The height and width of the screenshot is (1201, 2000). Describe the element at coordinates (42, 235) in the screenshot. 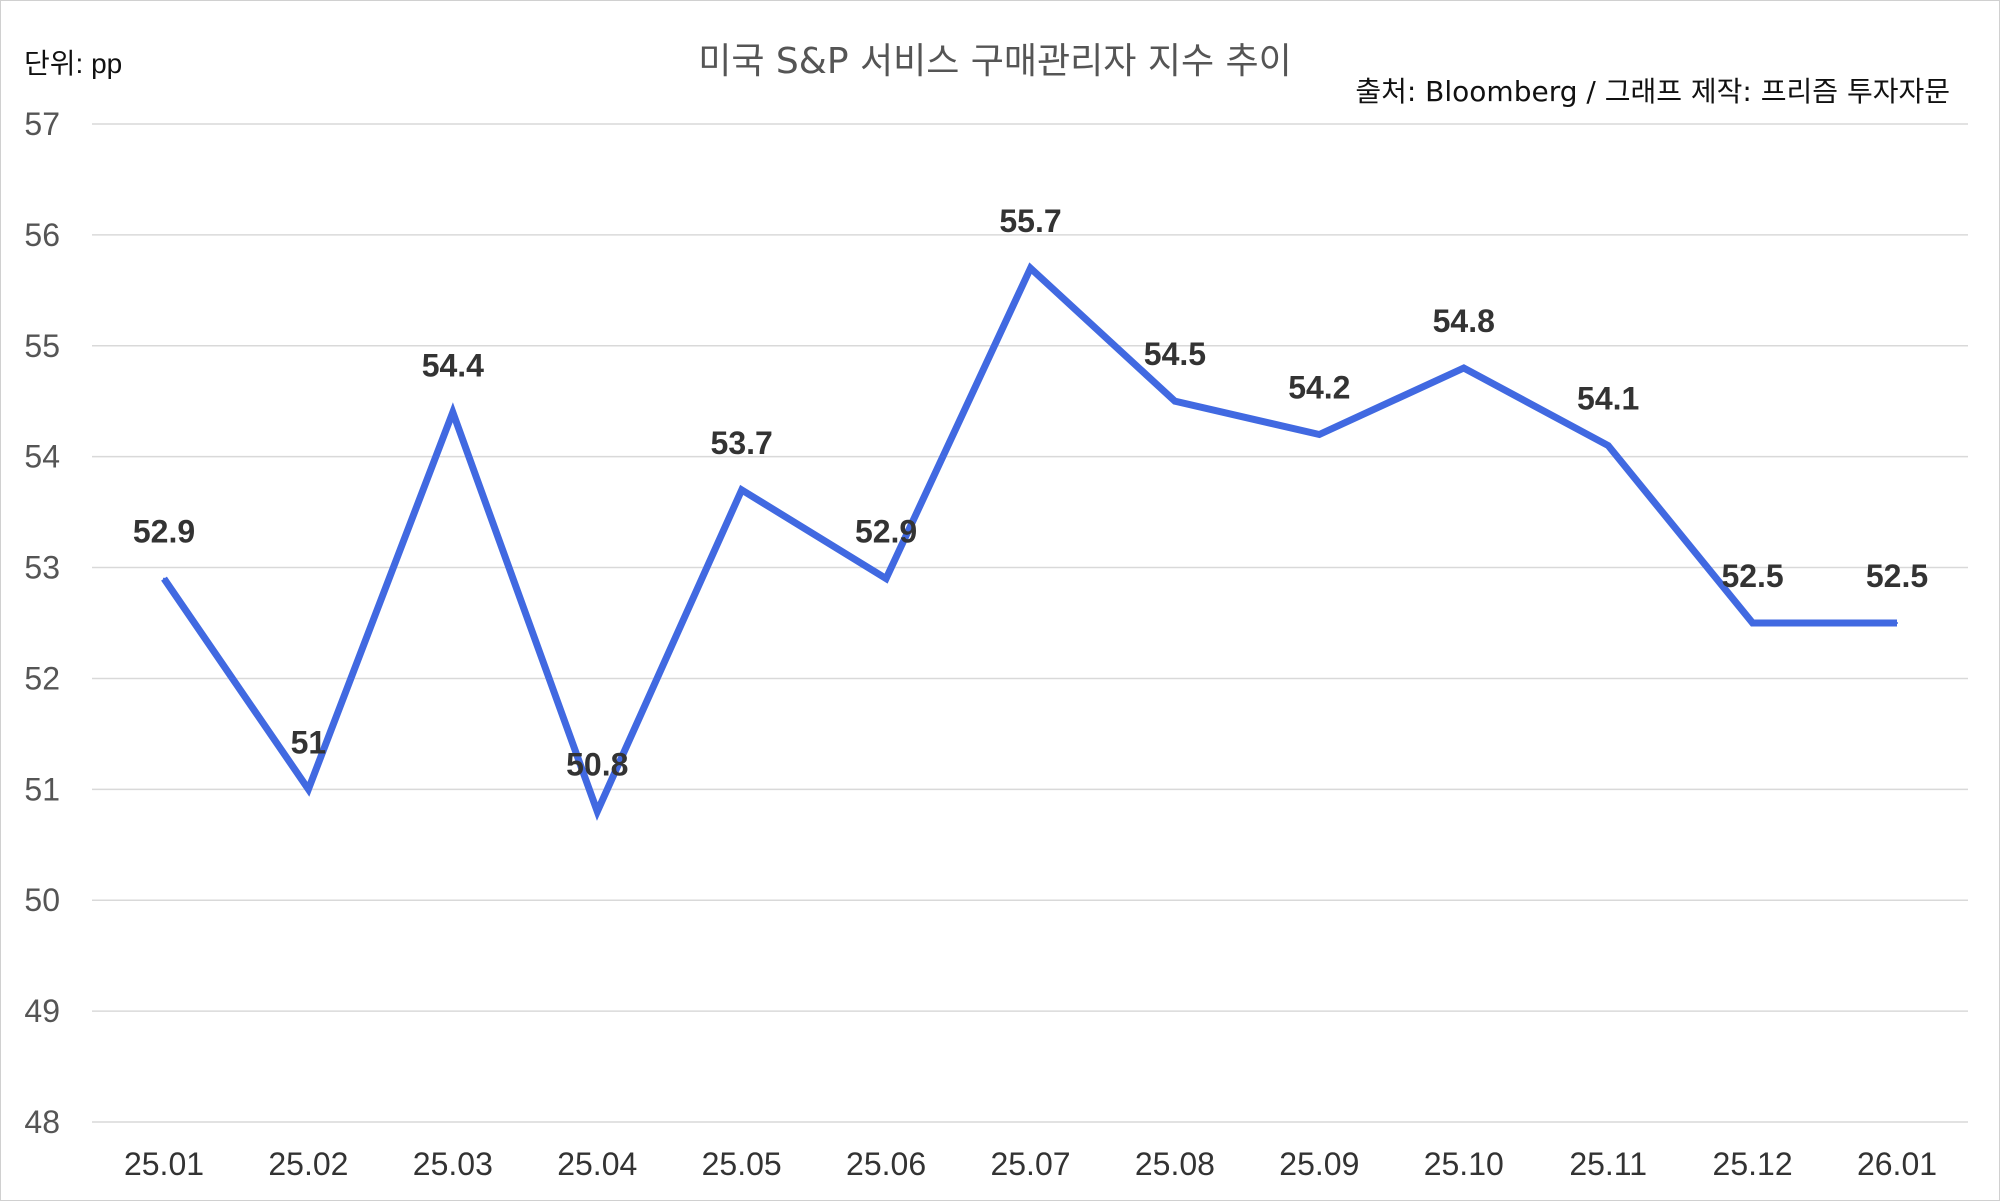

I see `y-tick-label: 56` at that location.